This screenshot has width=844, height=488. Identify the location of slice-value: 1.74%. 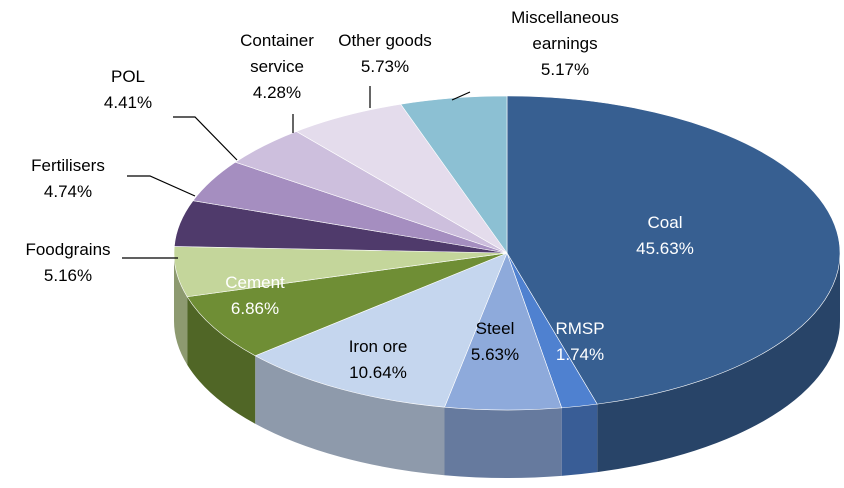
(580, 354).